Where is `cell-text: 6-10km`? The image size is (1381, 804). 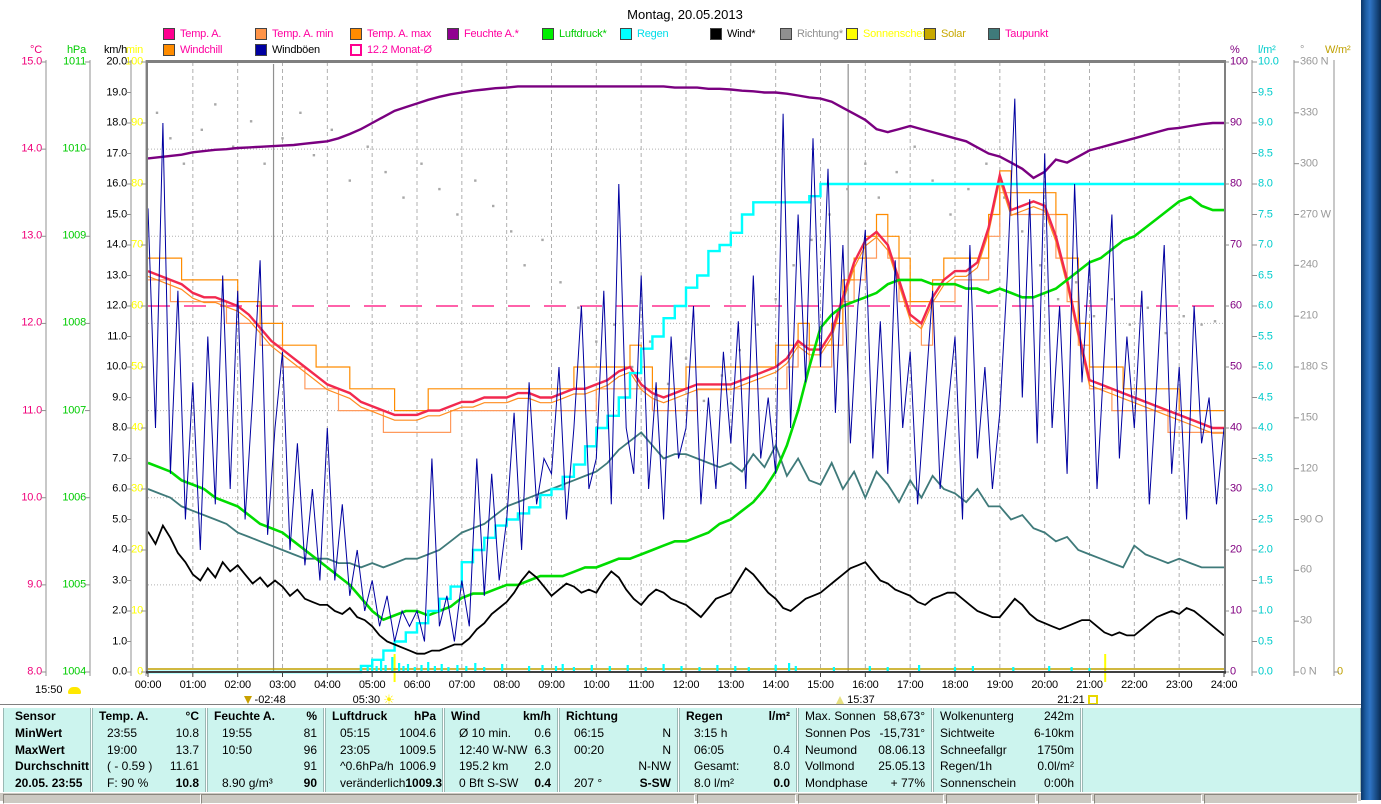
cell-text: 6-10km is located at coordinates (1053, 732).